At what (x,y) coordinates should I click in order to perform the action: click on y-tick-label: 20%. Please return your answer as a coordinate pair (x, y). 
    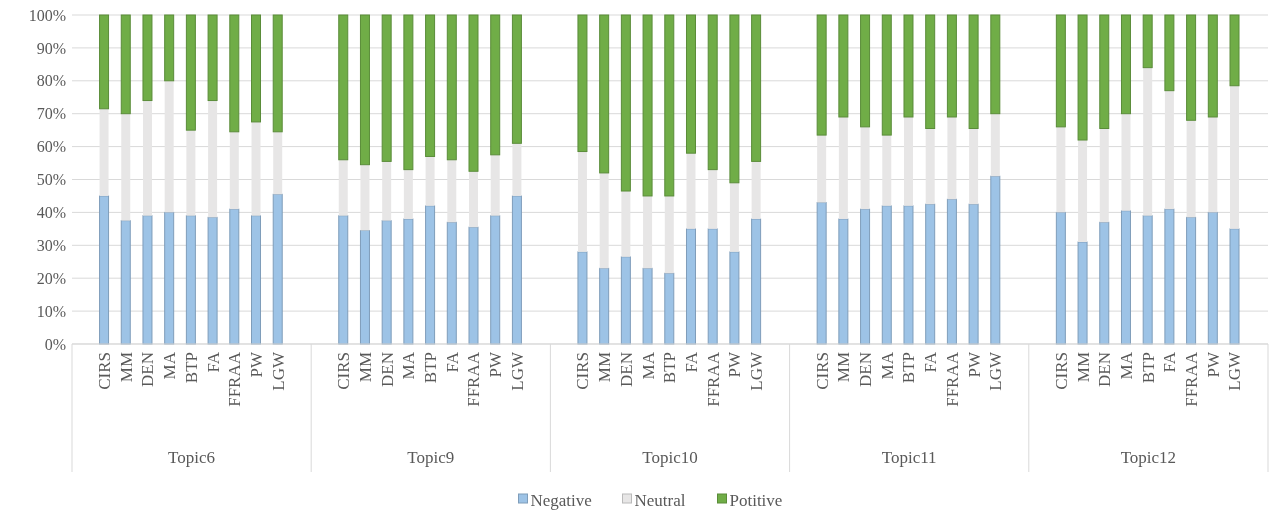
    Looking at the image, I should click on (51, 278).